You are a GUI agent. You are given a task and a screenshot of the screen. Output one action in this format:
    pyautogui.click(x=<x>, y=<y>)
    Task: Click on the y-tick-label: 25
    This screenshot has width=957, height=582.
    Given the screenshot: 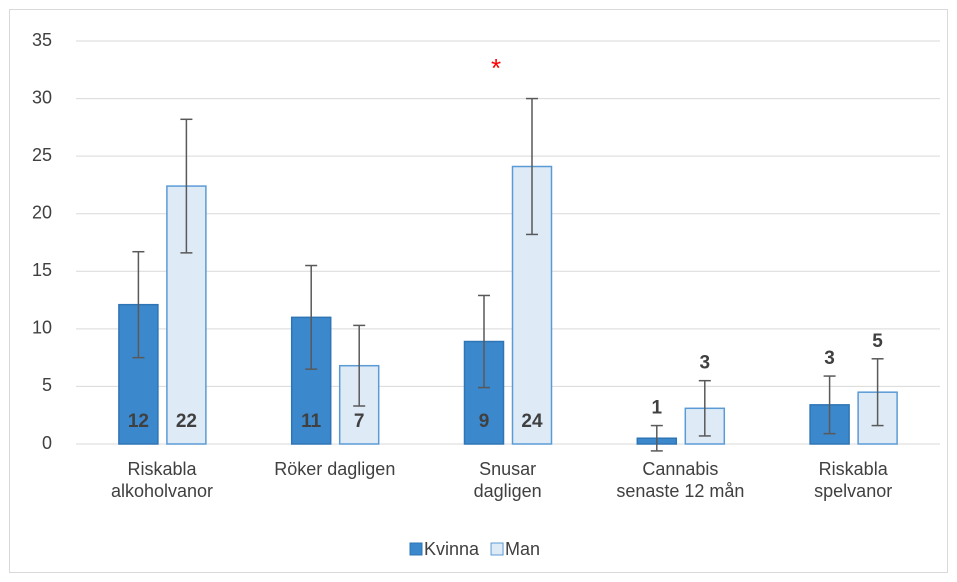 What is the action you would take?
    pyautogui.click(x=42, y=155)
    